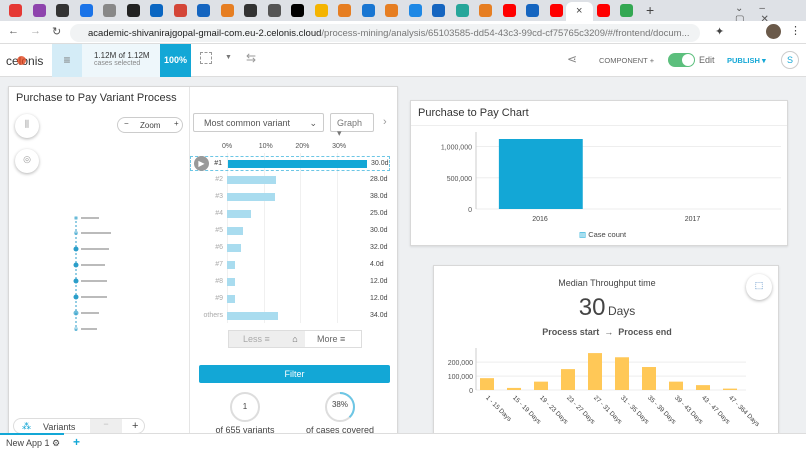 This screenshot has width=806, height=453. I want to click on user-avatar: S, so click(790, 60).